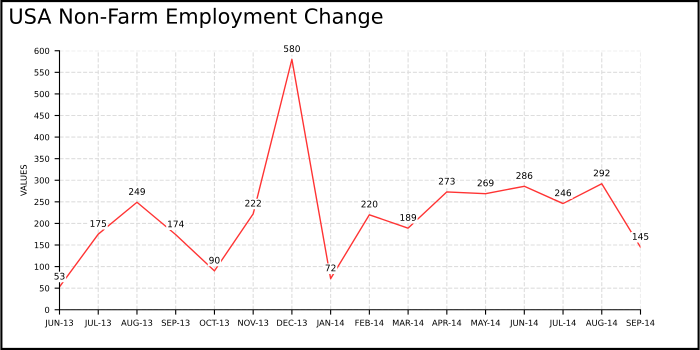 The image size is (700, 350). I want to click on x-tick-label: SEP-13, so click(176, 323).